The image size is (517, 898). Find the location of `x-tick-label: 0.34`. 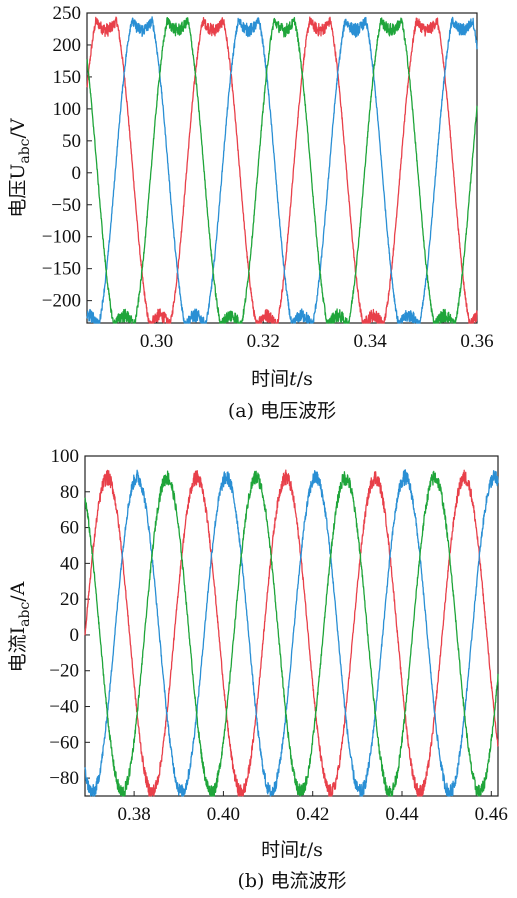

x-tick-label: 0.34 is located at coordinates (371, 341).